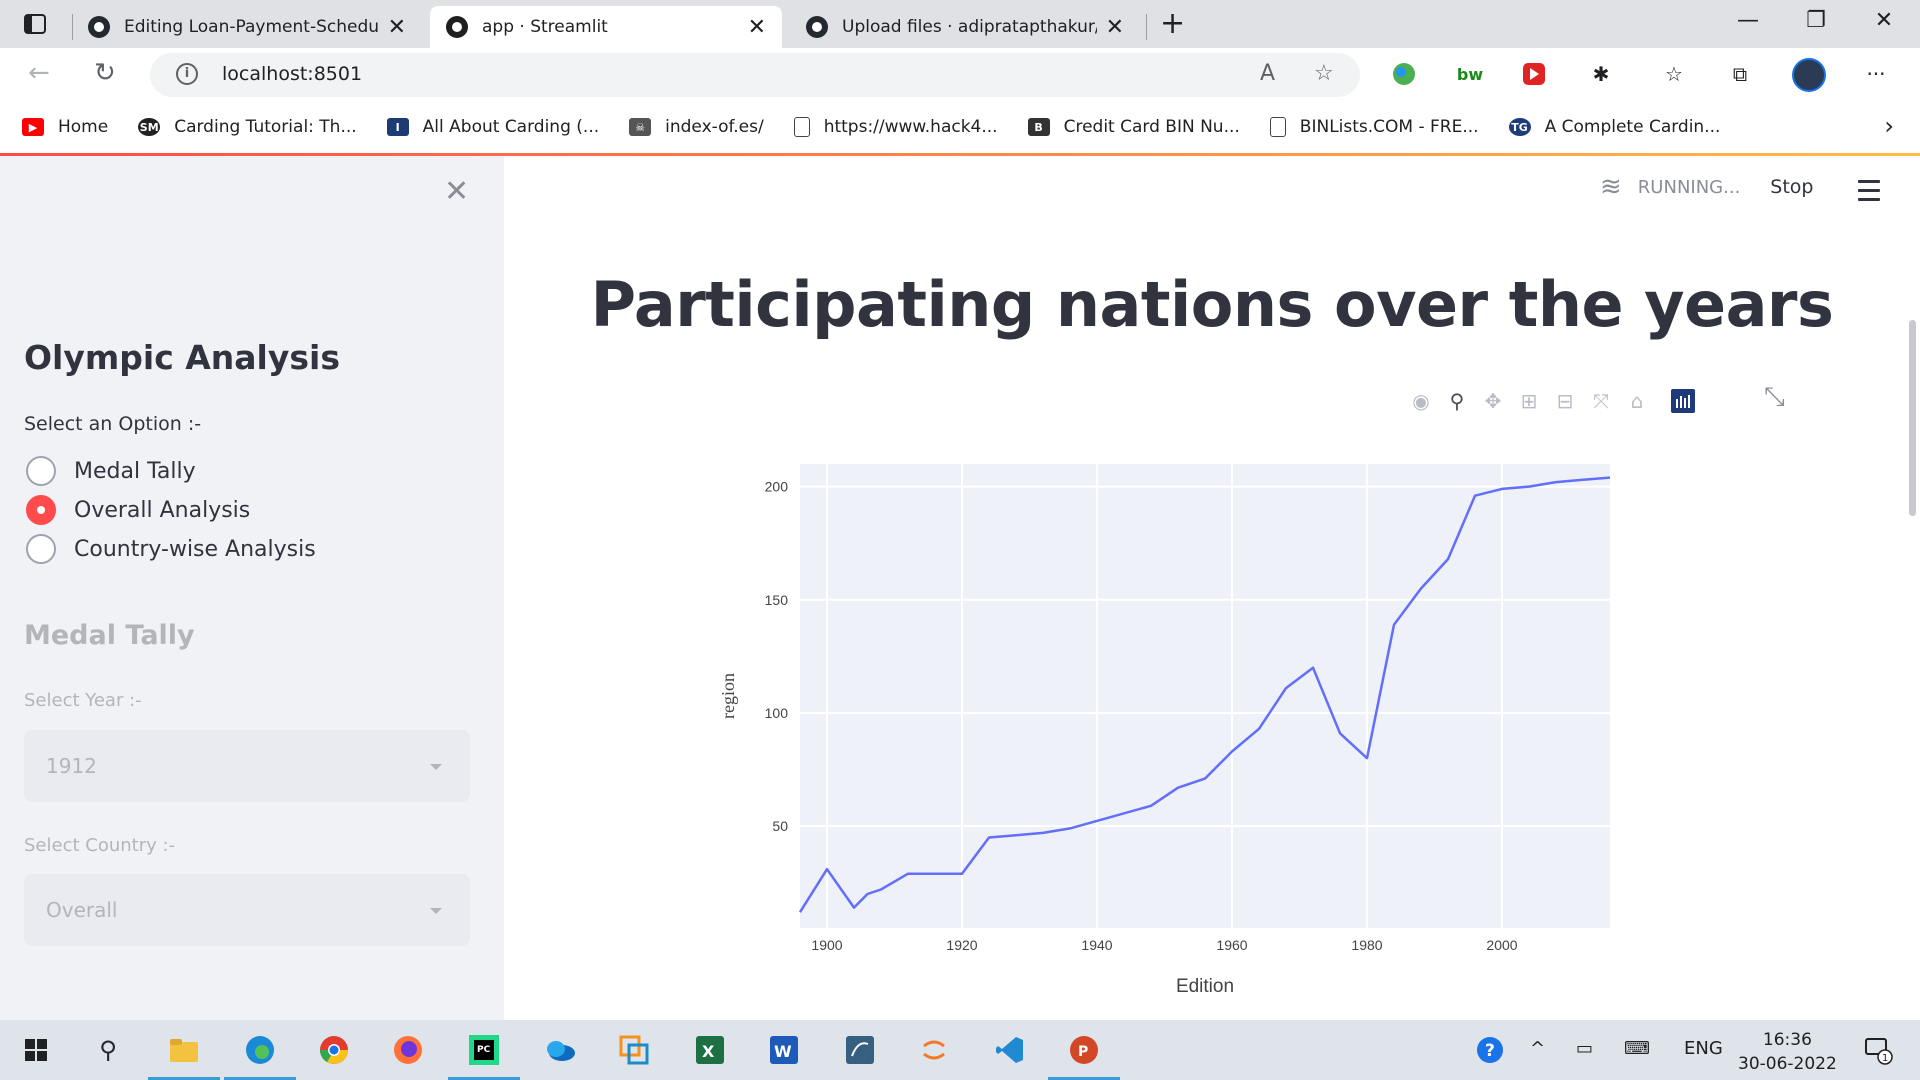  I want to click on collections-icon: ⧉, so click(1740, 74).